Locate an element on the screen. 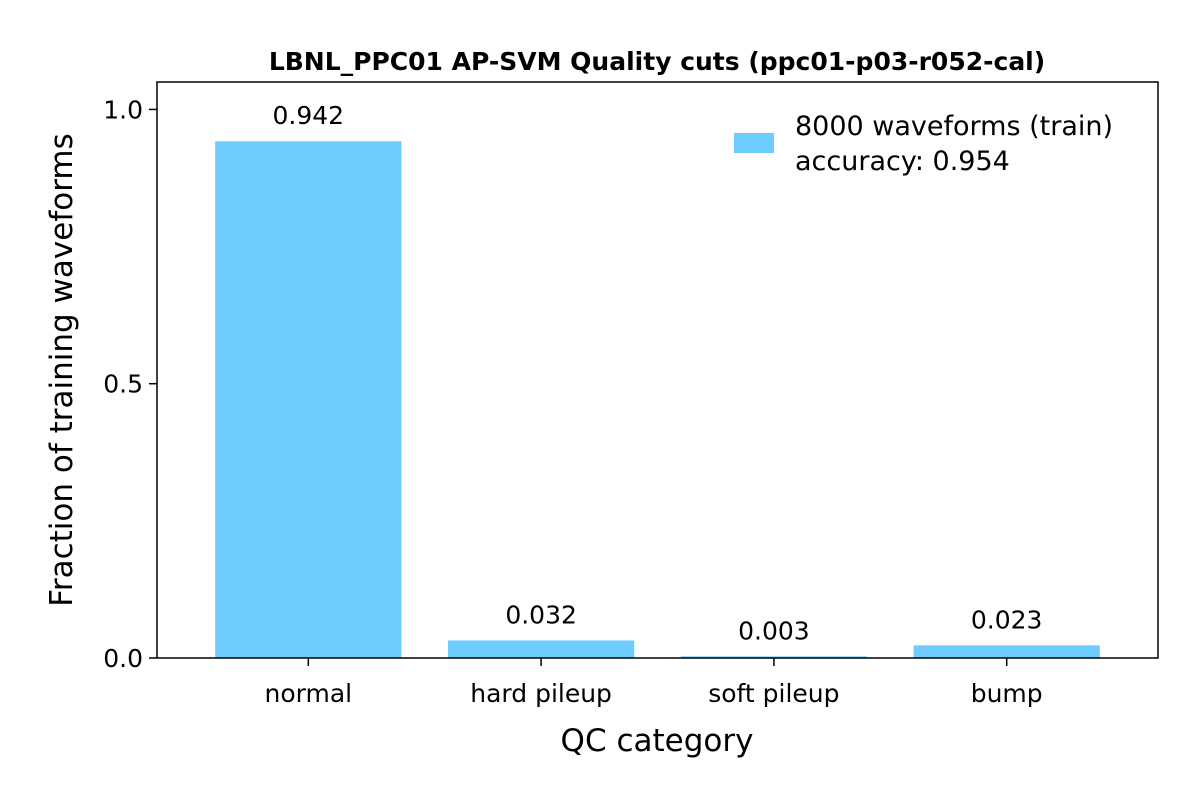 The width and height of the screenshot is (1200, 804). x-tick-label: soft pileup is located at coordinates (773, 693).